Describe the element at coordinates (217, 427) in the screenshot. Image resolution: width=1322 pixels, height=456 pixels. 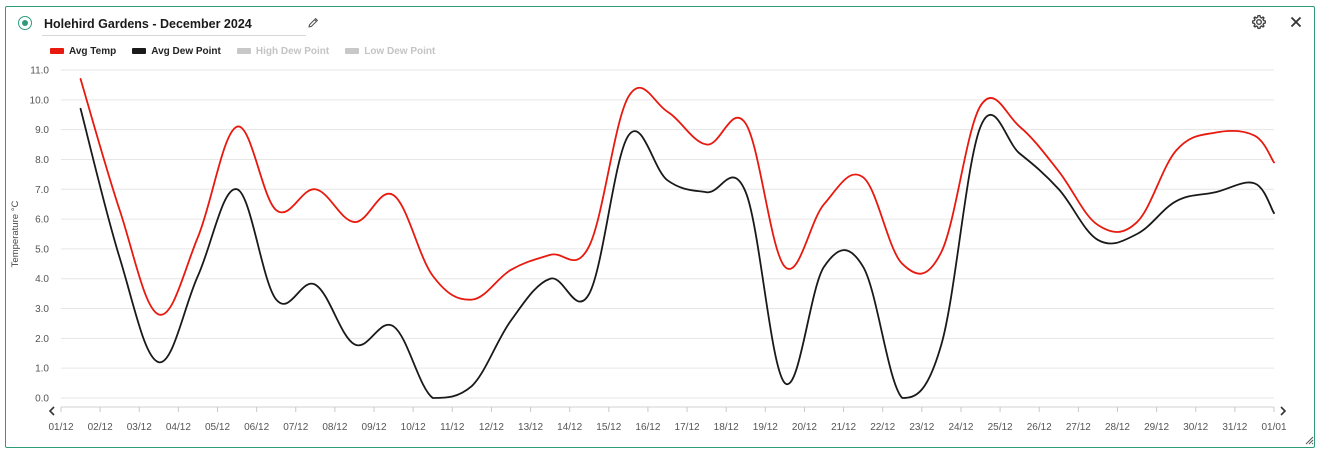
I see `x-tick-label: 05/12` at that location.